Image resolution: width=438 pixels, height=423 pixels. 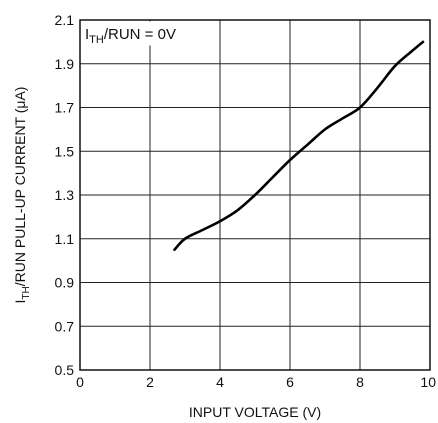 I want to click on y-tick-label: 1.3, so click(x=65, y=195).